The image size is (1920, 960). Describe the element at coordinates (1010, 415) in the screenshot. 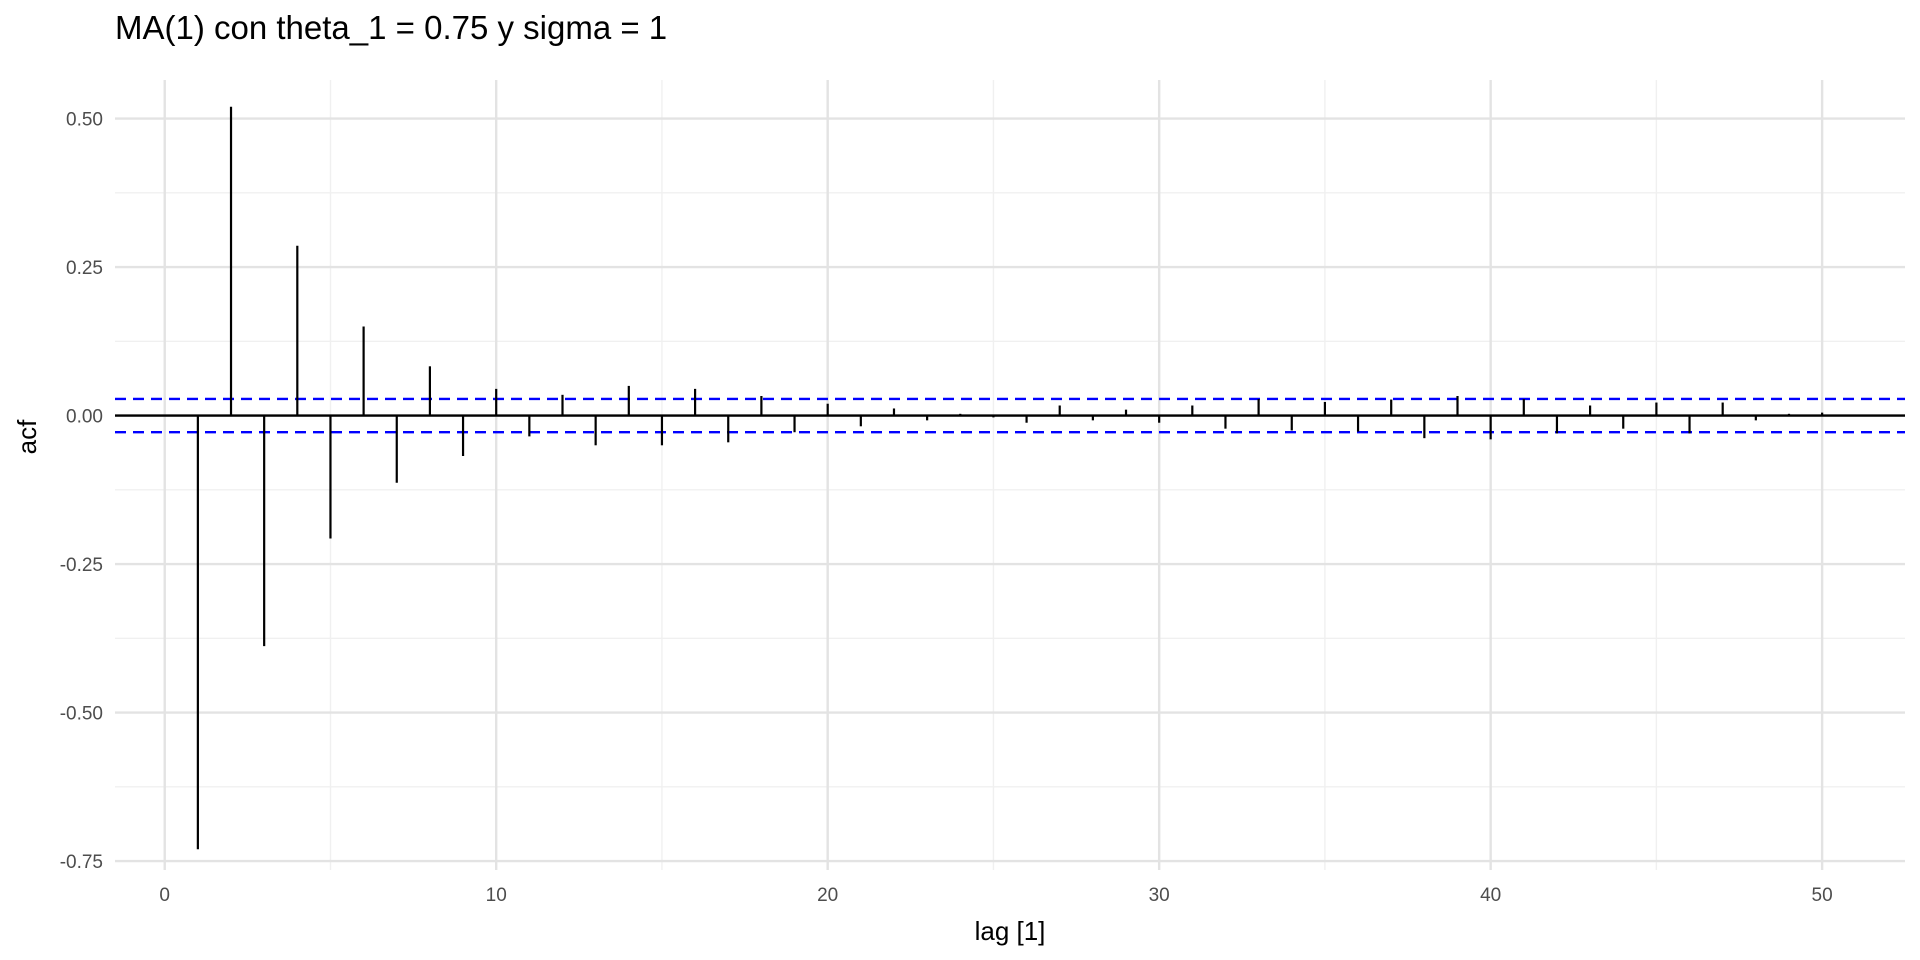

I see `confidence-bounds` at that location.